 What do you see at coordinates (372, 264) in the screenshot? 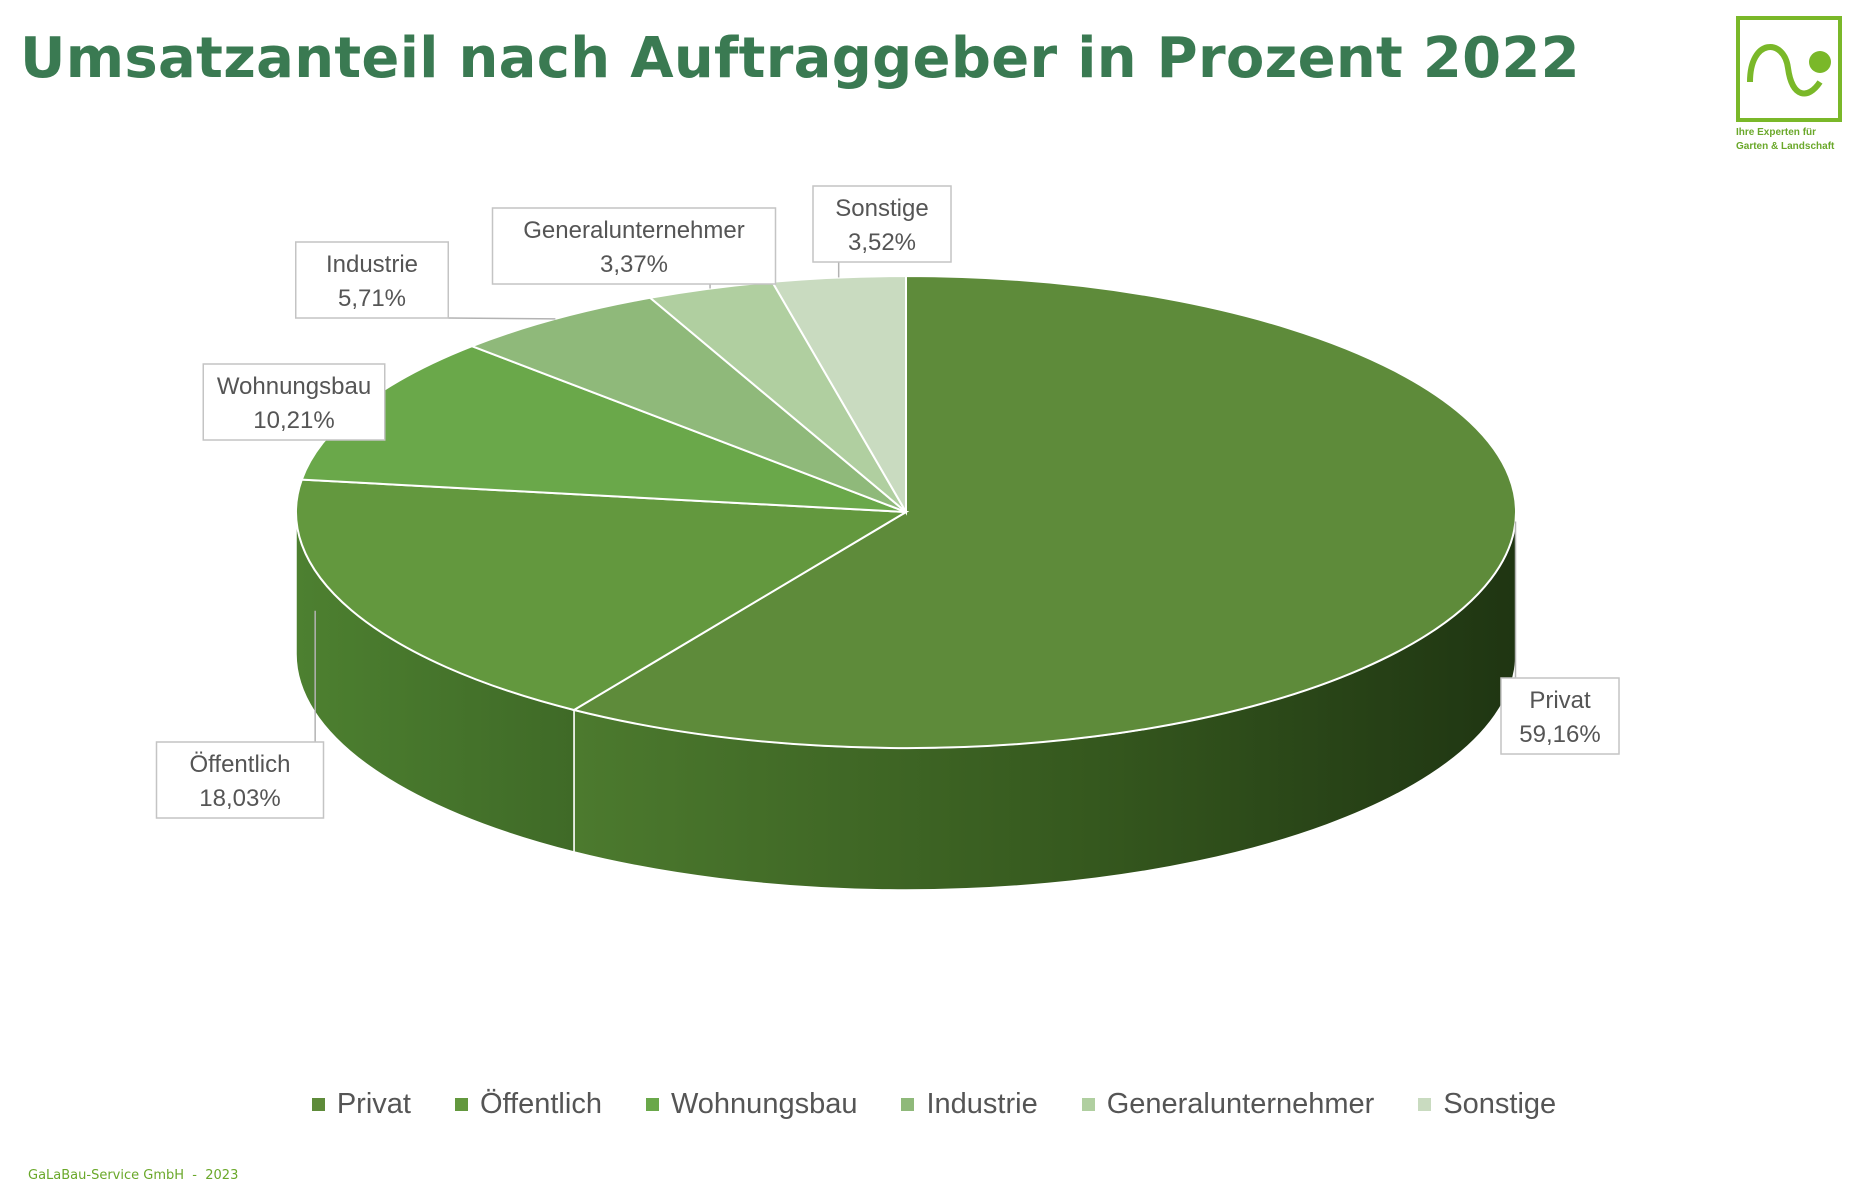
I see `data-label-name: Industrie` at bounding box center [372, 264].